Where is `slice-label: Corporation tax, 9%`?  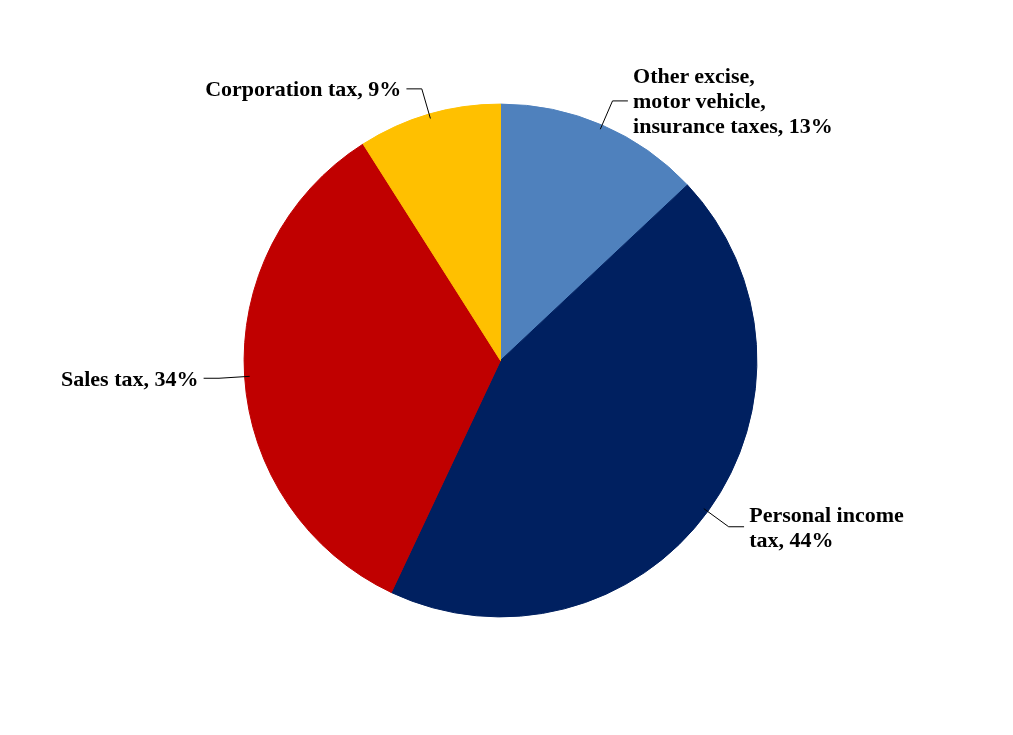 slice-label: Corporation tax, 9% is located at coordinates (303, 89).